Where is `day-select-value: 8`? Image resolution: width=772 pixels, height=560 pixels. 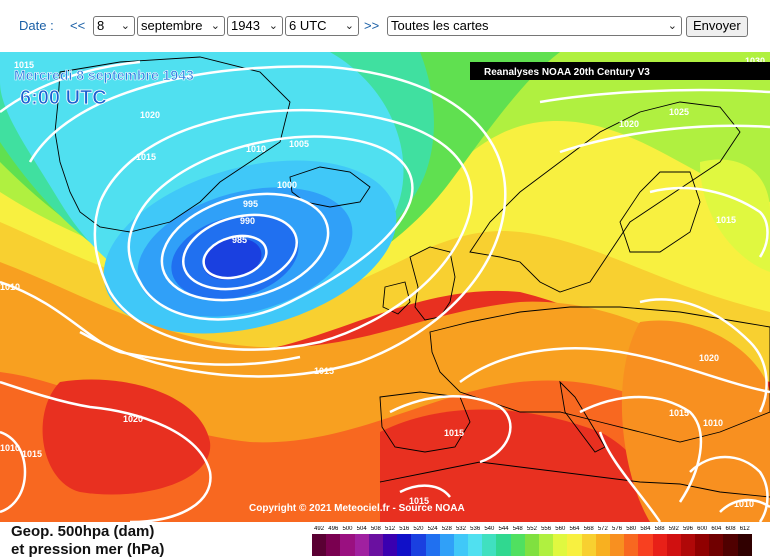 day-select-value: 8 is located at coordinates (101, 25).